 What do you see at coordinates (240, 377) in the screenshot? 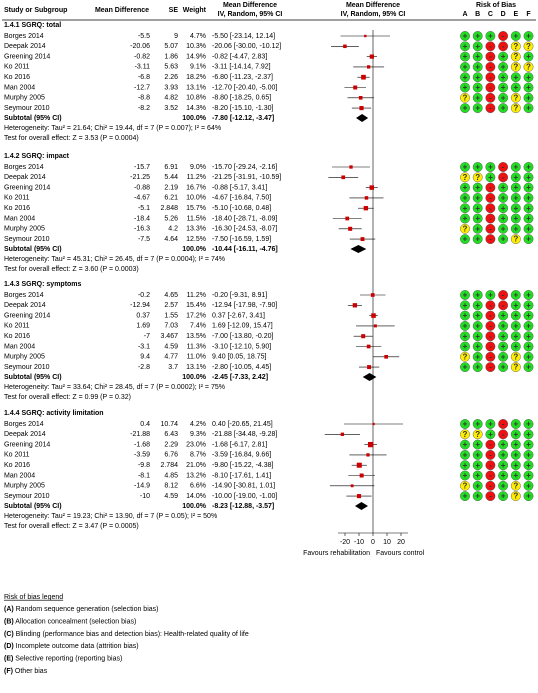
I see `subtotal-estimate: -2.45 [-7.33, 2.42]` at bounding box center [240, 377].